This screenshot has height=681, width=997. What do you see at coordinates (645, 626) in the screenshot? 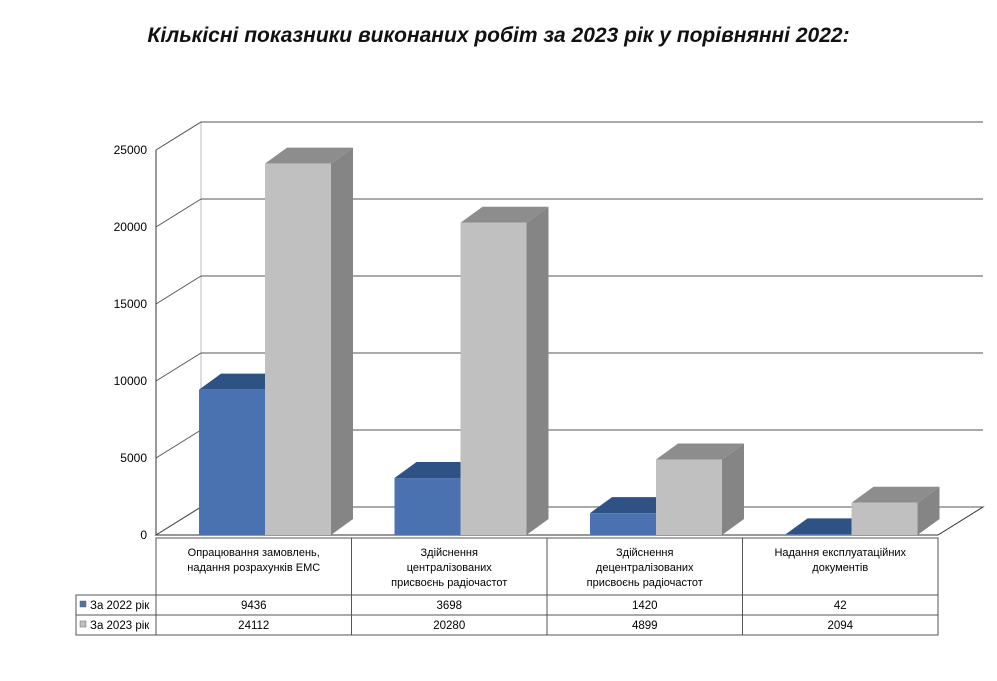
I see `data-label: 4899` at bounding box center [645, 626].